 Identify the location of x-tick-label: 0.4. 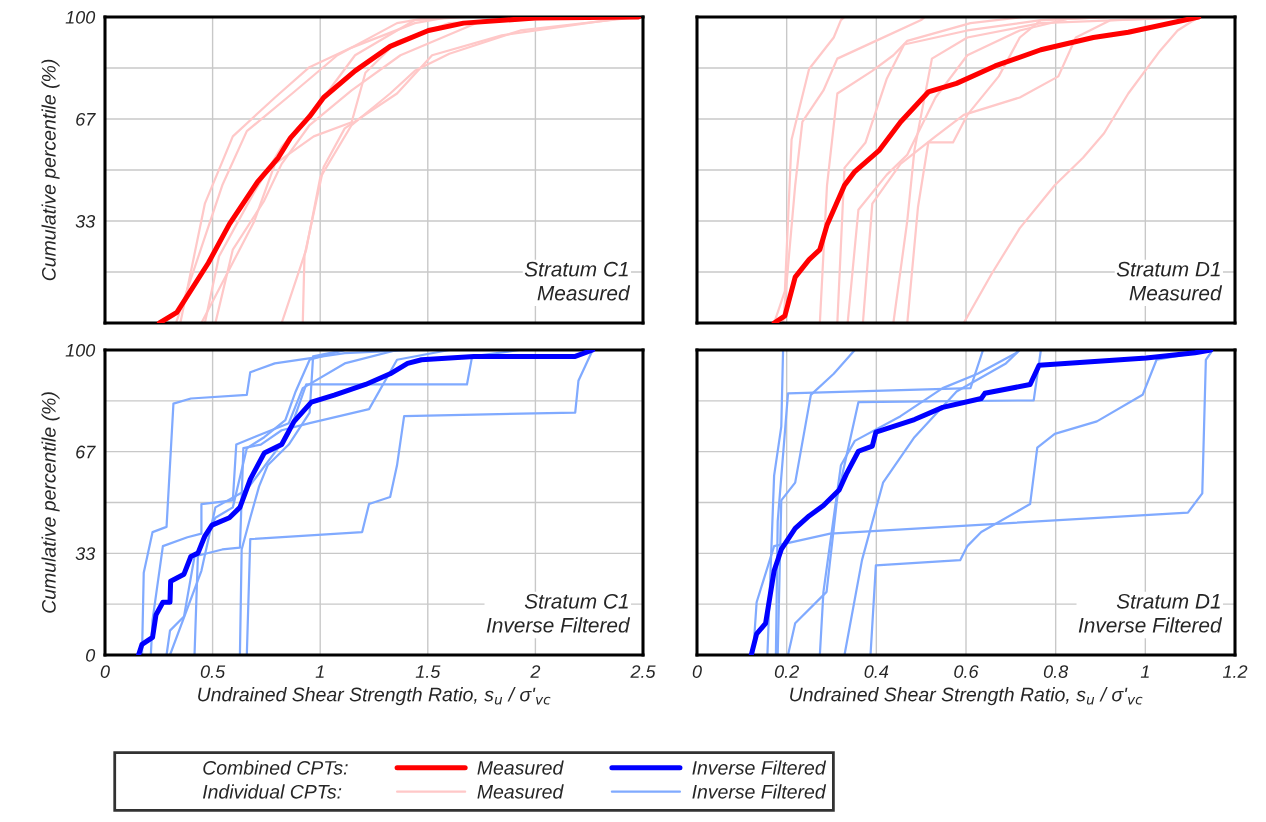
(876, 671).